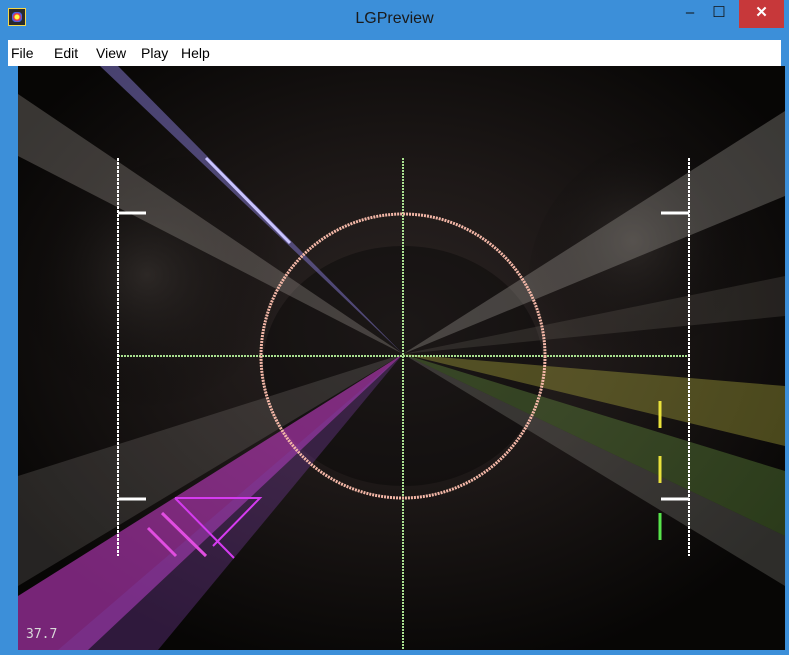 This screenshot has width=789, height=655. I want to click on menu-edit: Edit, so click(66, 53).